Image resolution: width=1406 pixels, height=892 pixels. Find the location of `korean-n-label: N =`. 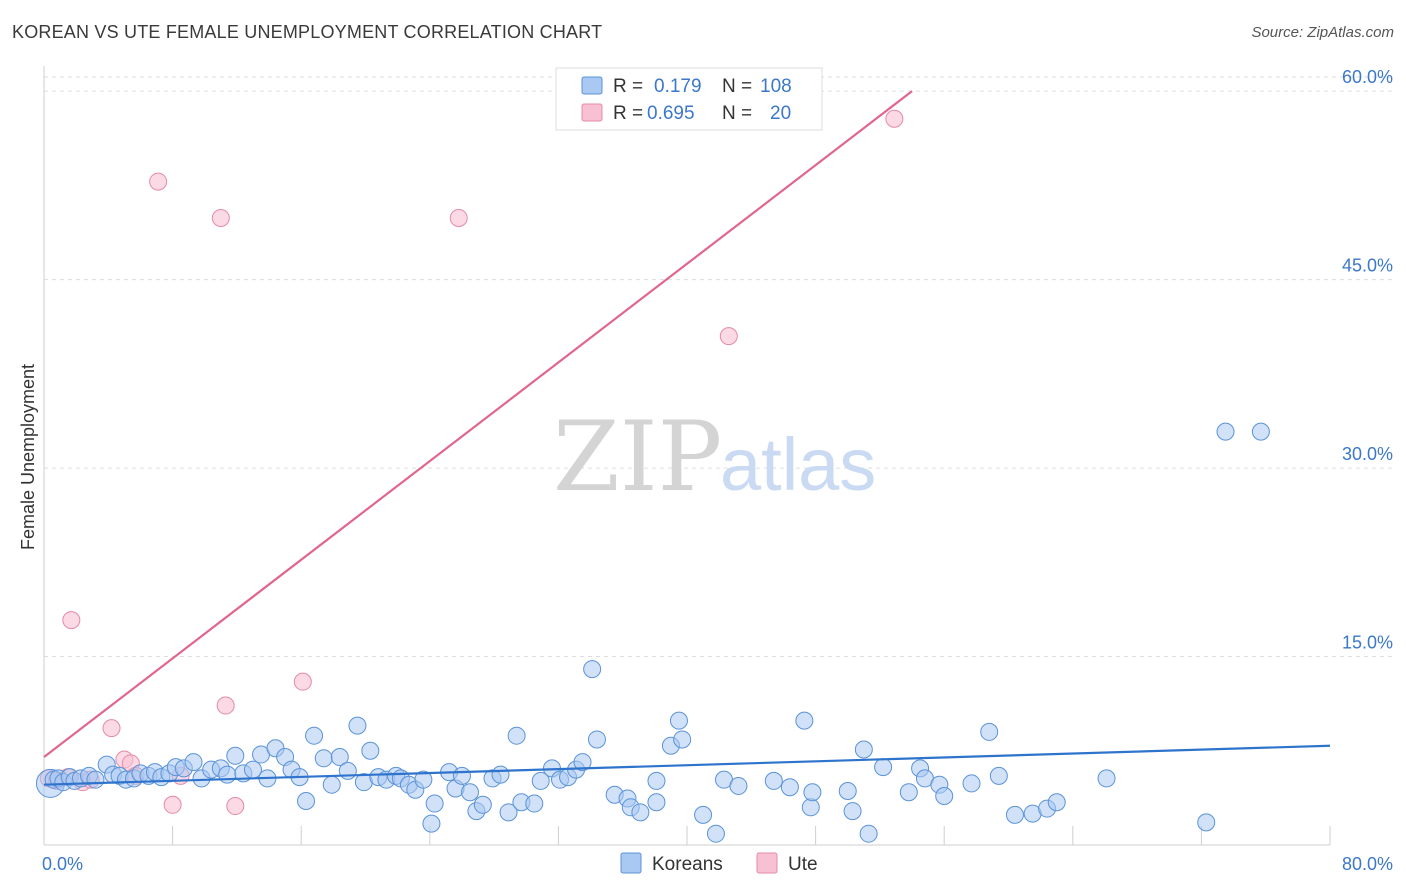

korean-n-label: N = is located at coordinates (737, 86).